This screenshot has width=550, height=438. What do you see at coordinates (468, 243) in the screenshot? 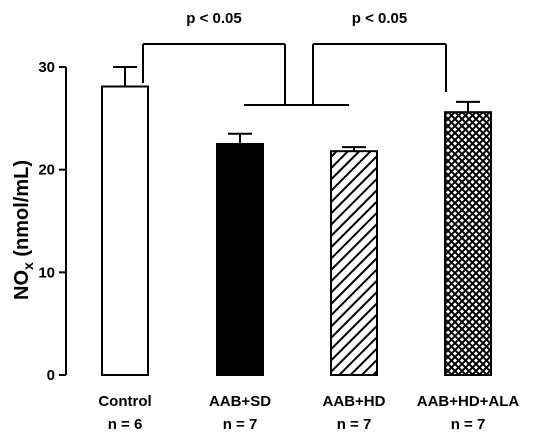
I see `bar-aab-hd-ala` at bounding box center [468, 243].